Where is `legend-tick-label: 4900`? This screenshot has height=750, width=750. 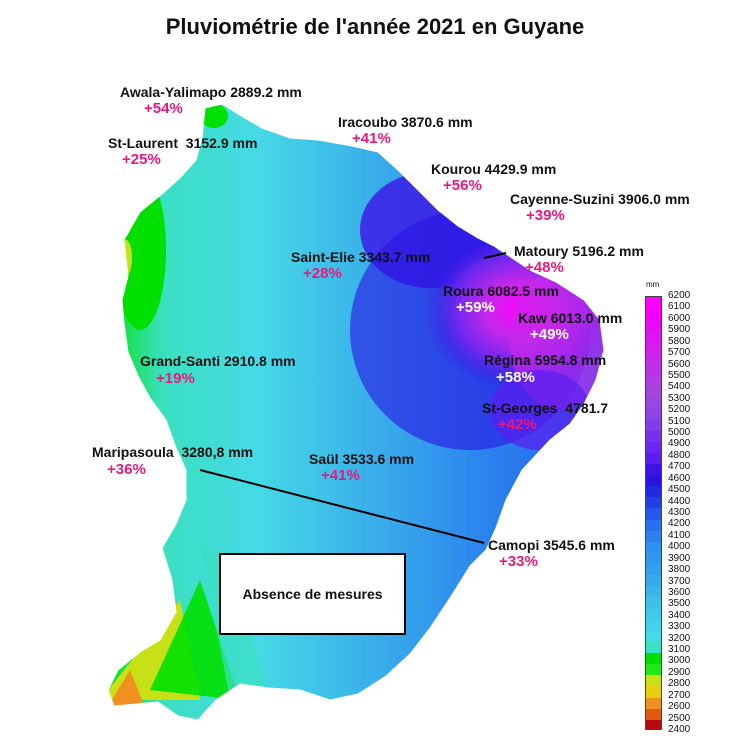
legend-tick-label: 4900 is located at coordinates (679, 444).